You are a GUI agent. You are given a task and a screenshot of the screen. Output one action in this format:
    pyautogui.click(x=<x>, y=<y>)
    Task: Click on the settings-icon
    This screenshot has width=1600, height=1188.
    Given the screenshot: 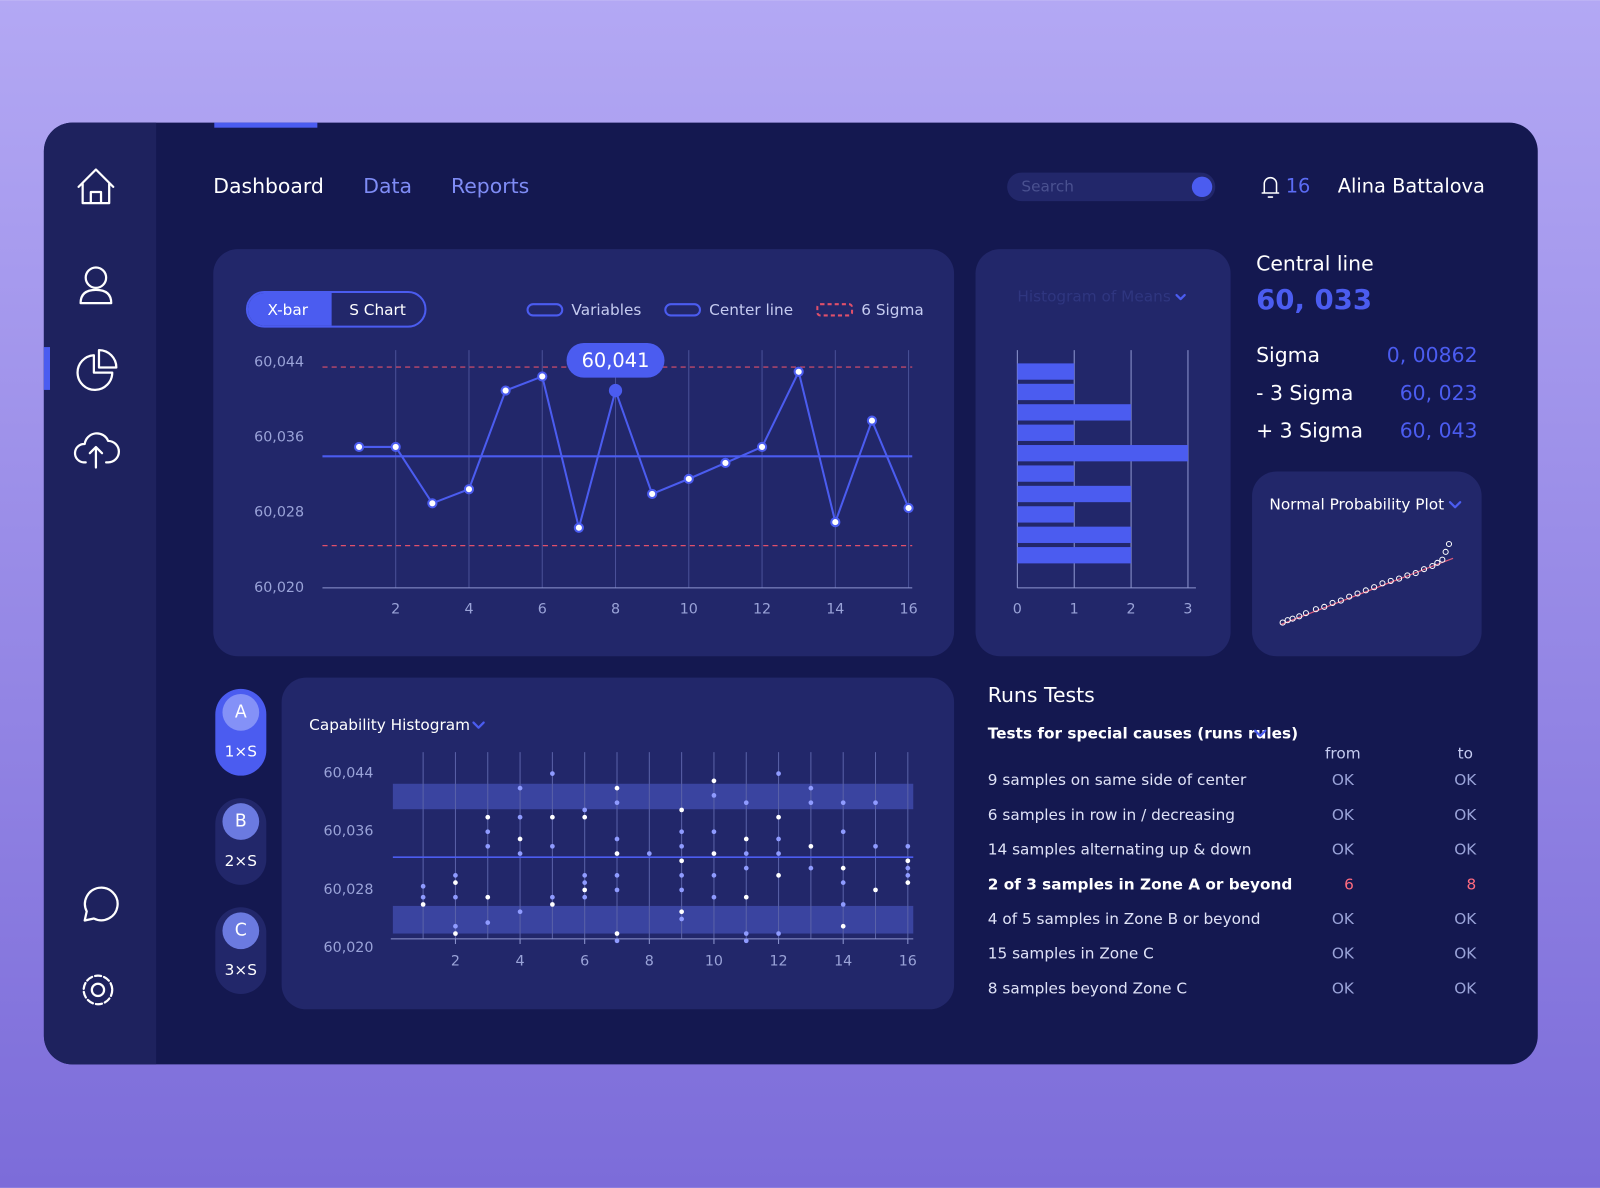 What is the action you would take?
    pyautogui.click(x=98, y=990)
    